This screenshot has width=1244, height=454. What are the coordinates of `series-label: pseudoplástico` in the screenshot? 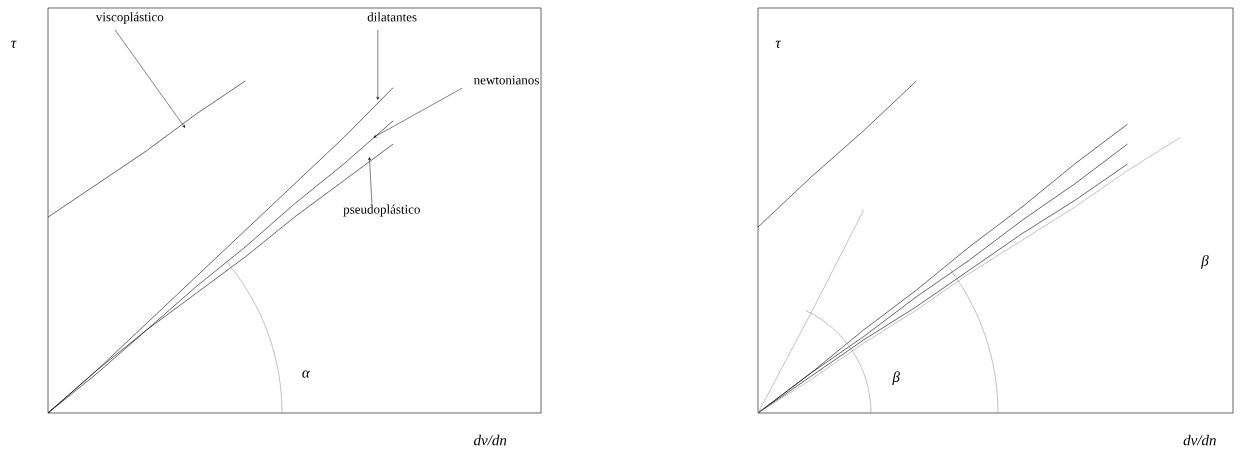 It's located at (381, 210).